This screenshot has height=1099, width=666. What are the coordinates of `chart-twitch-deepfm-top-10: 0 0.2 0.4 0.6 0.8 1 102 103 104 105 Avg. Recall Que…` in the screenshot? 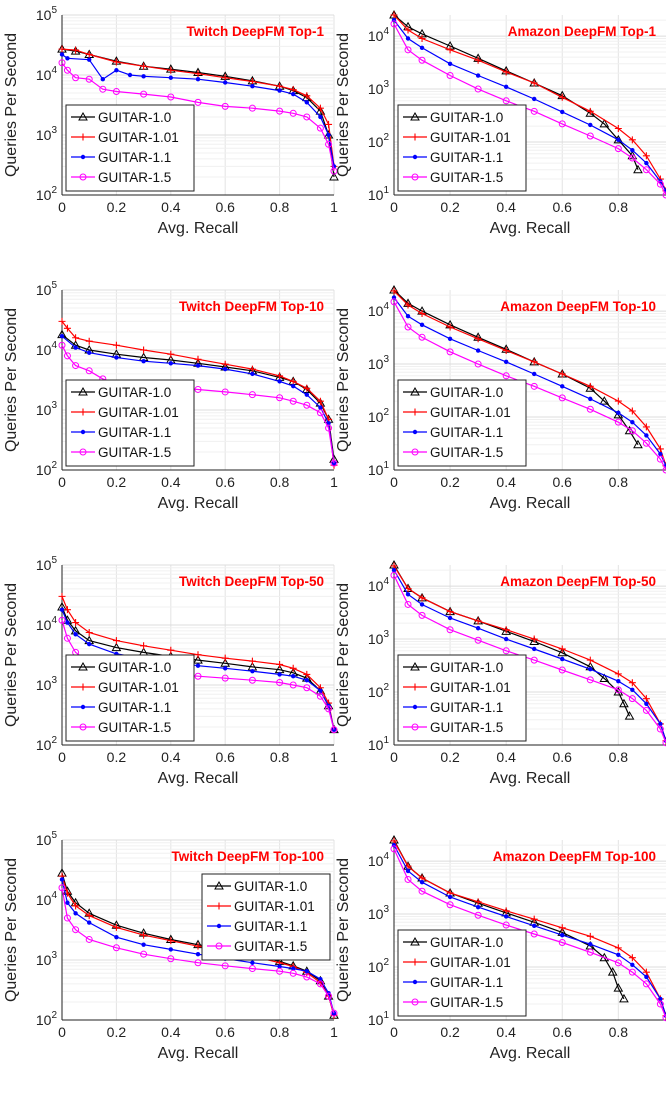 It's located at (171, 396).